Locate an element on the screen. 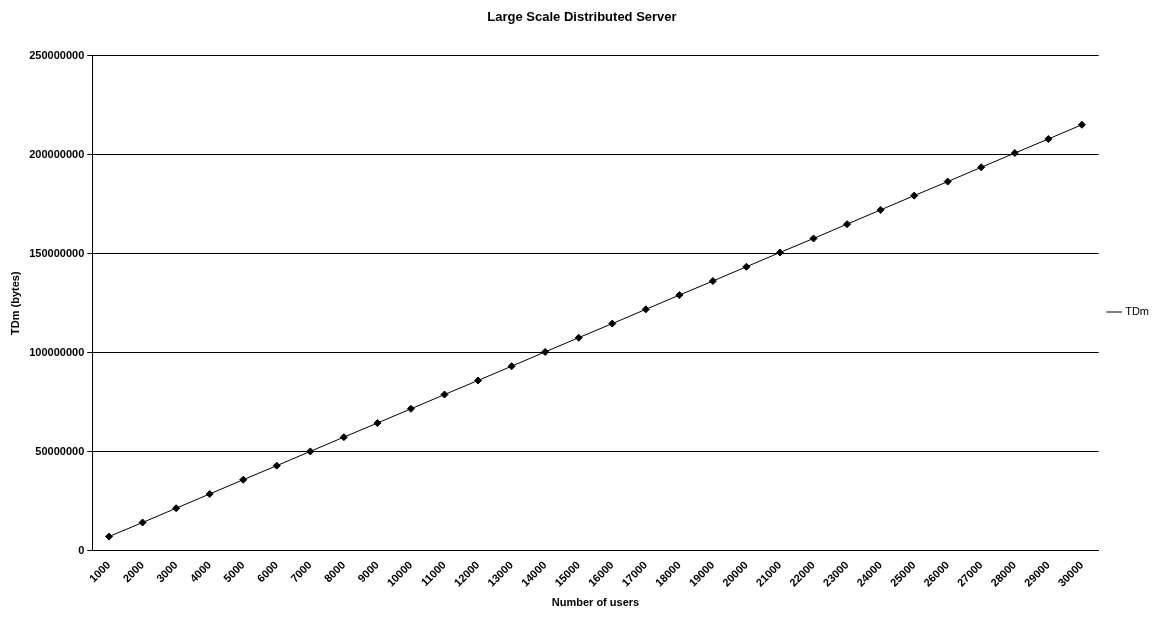  y-axis-title: TDm (bytes) is located at coordinates (14, 303).